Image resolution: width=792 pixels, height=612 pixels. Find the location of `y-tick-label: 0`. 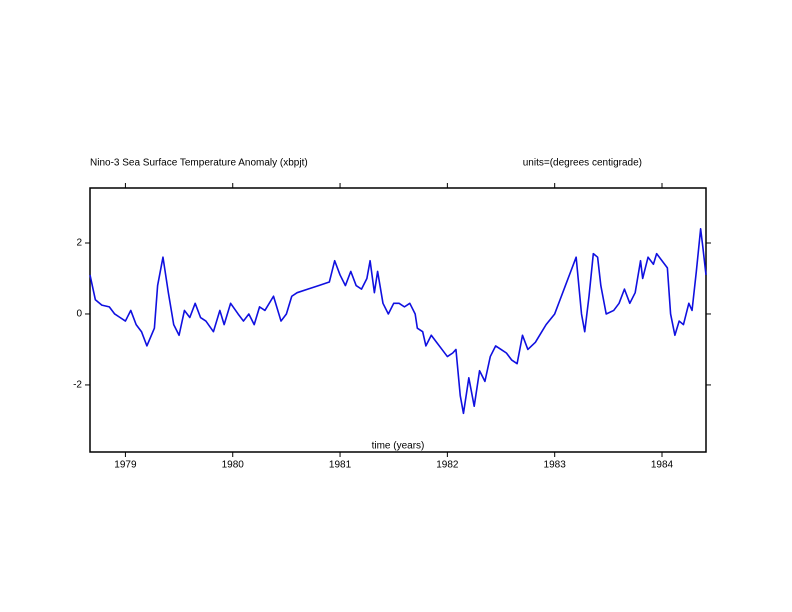

y-tick-label: 0 is located at coordinates (79, 314).